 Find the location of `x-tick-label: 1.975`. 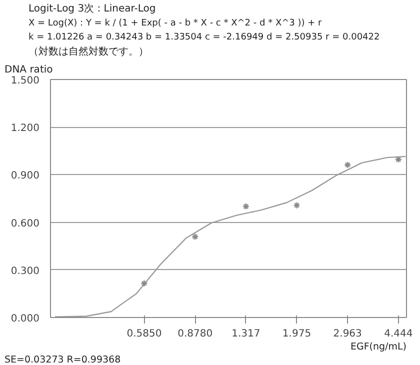

x-tick-label: 1.975 is located at coordinates (297, 334).